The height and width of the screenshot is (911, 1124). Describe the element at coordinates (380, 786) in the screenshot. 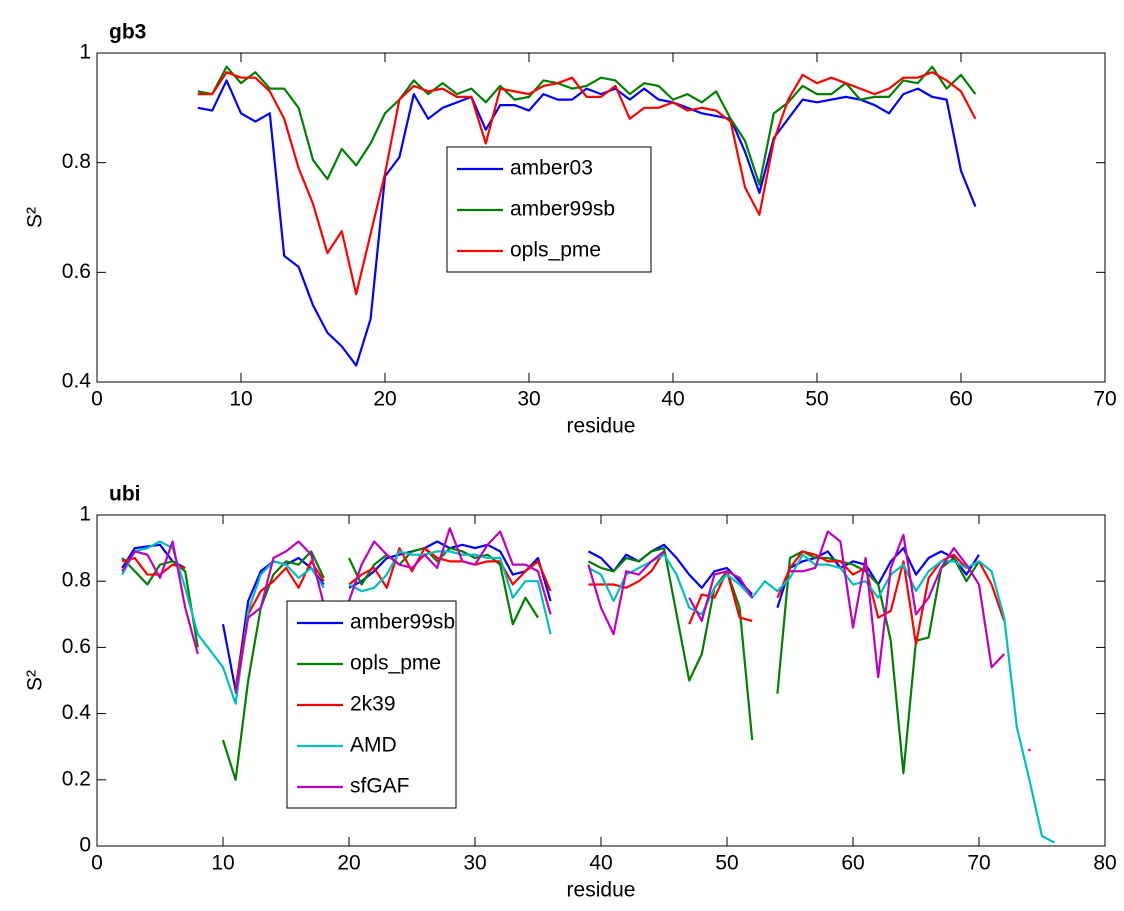

I see `legend-label: sfGAF` at that location.